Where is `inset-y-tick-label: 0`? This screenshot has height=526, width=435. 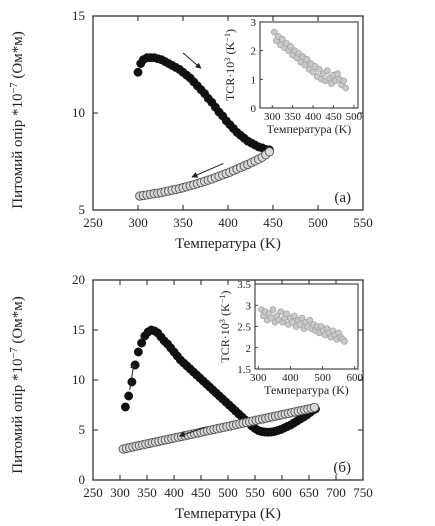 inset-y-tick-label: 0 is located at coordinates (254, 109).